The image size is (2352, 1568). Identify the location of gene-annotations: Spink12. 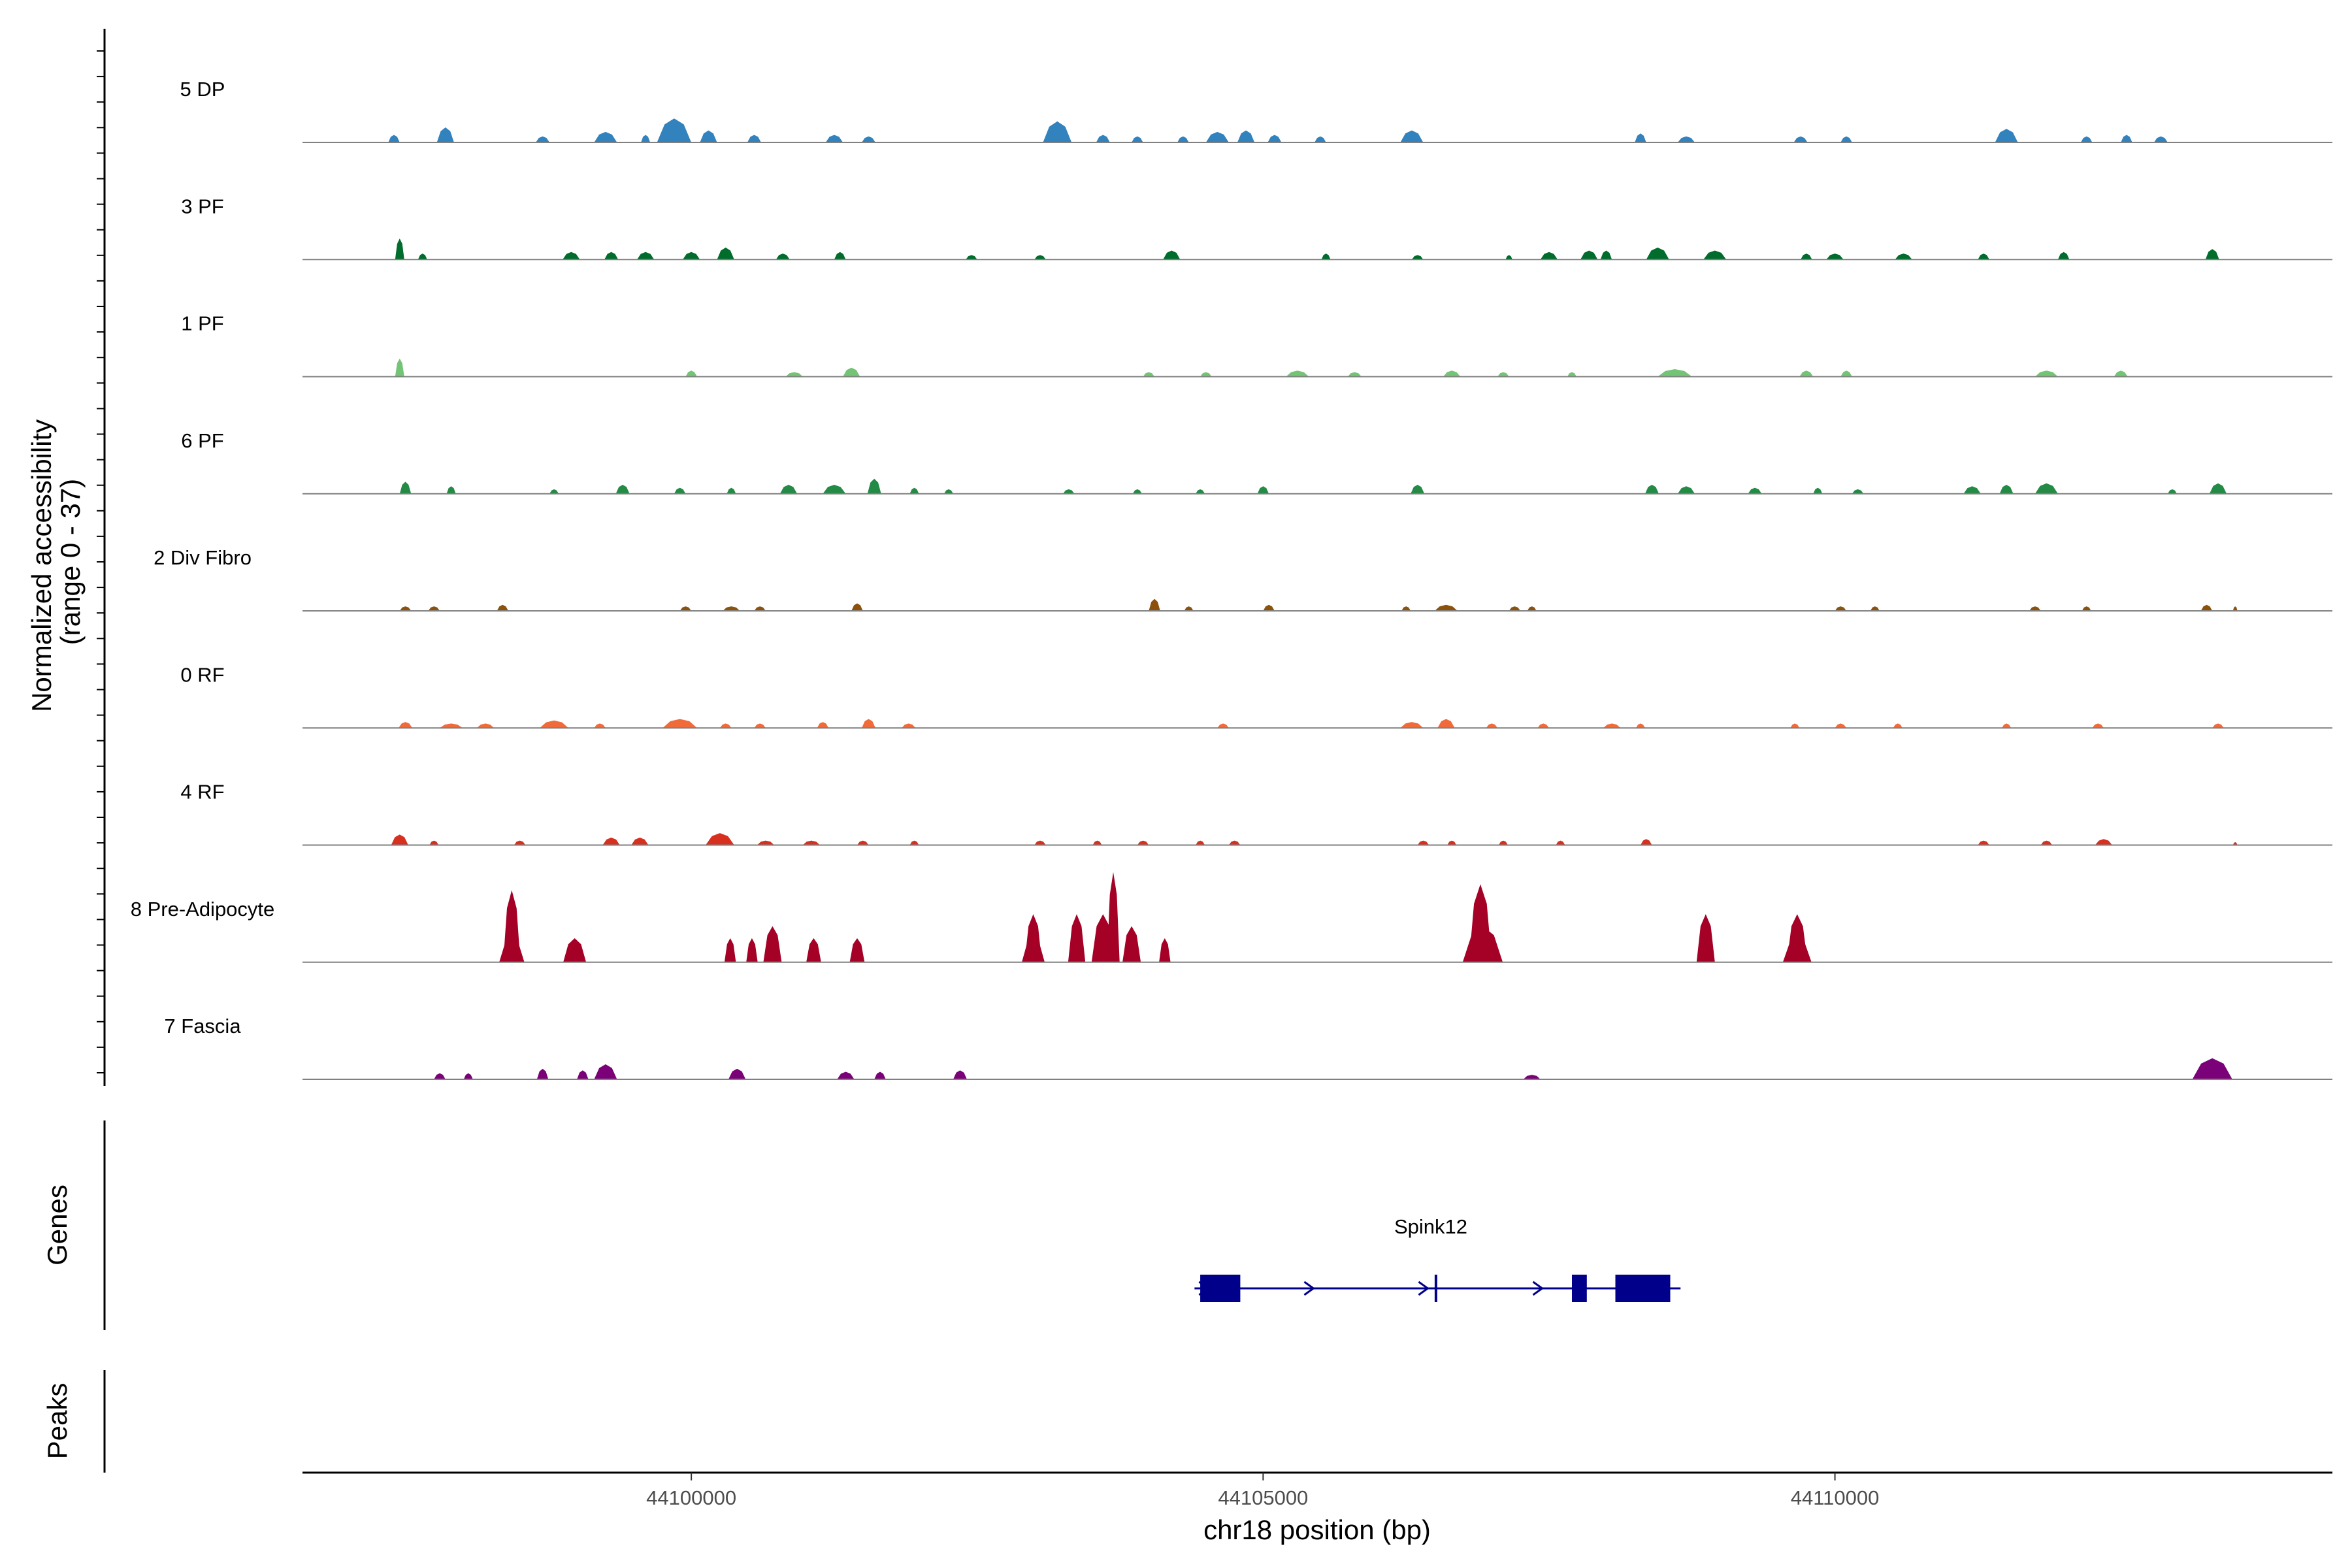
(1437, 1258).